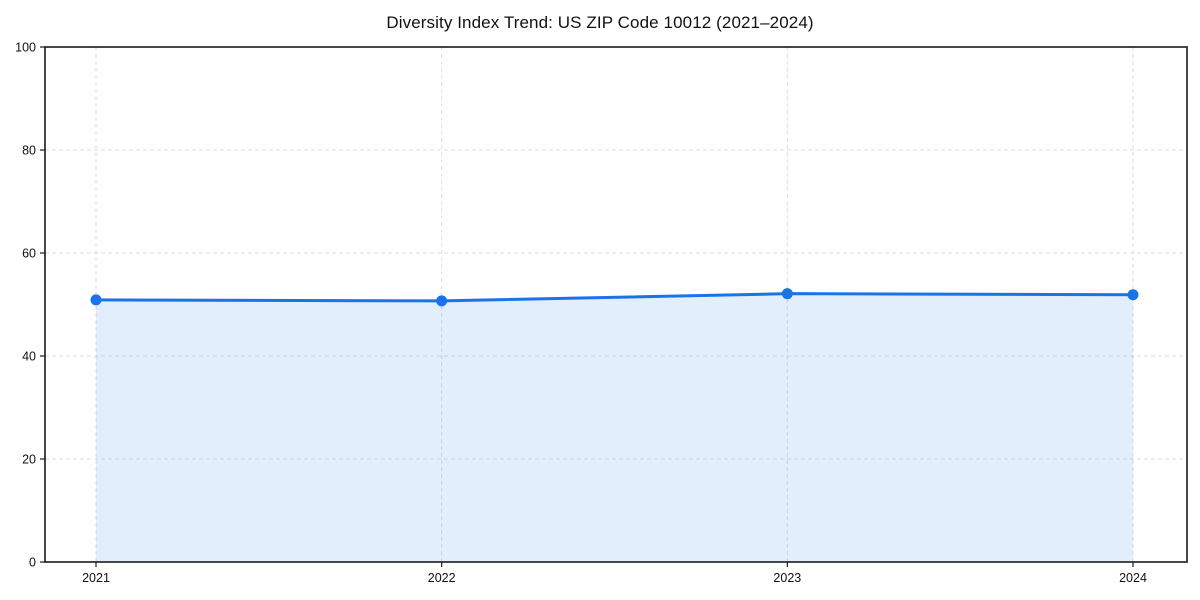  I want to click on data-point-2024, so click(1133, 295).